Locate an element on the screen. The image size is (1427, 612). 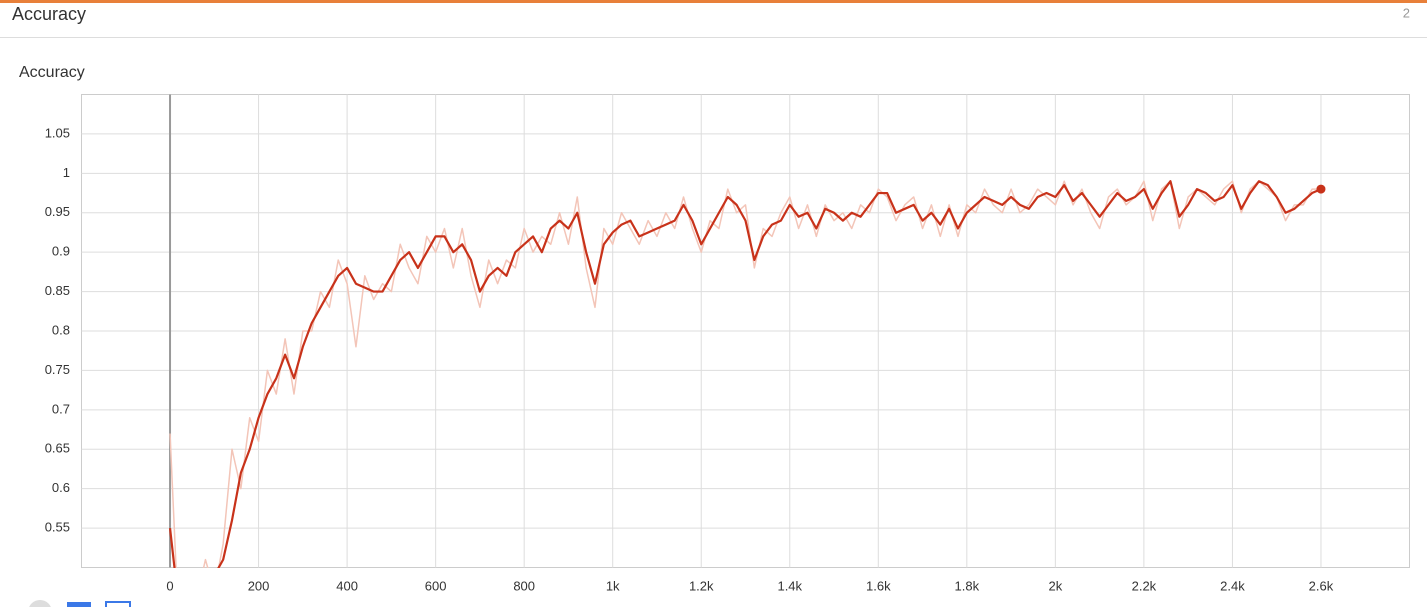
x-tick-label: 2.2k is located at coordinates (1144, 585).